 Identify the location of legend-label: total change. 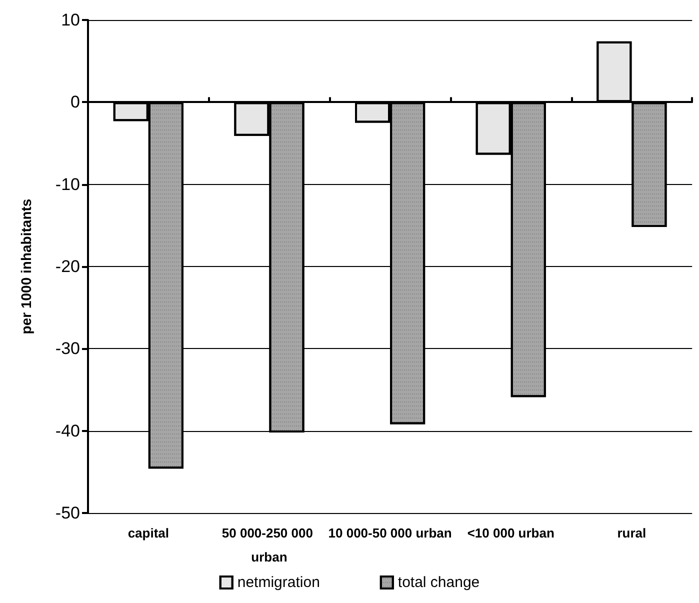
(439, 582).